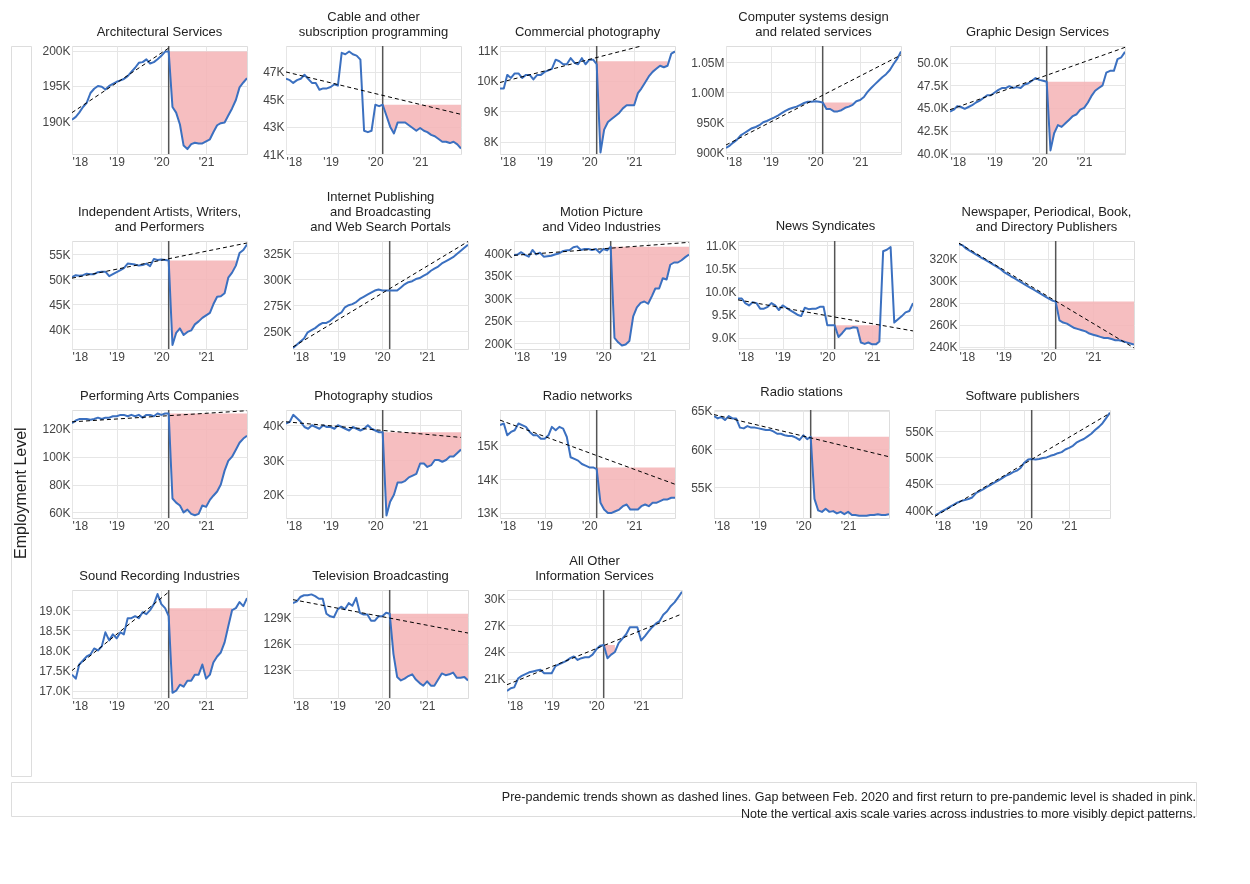 The image size is (1250, 884). I want to click on y-tick-label: 13K, so click(488, 513).